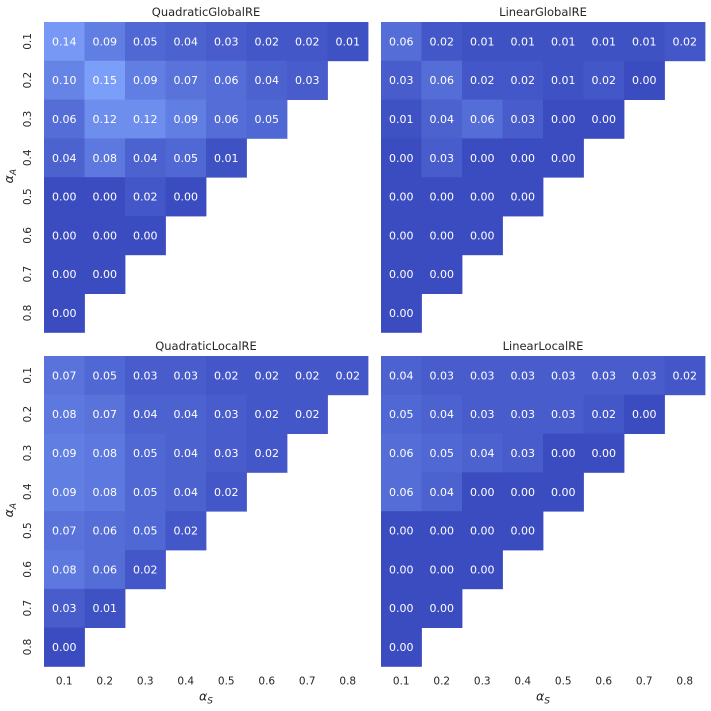 This screenshot has height=711, width=711. I want to click on panel-title: LinearGlobalRE, so click(543, 12).